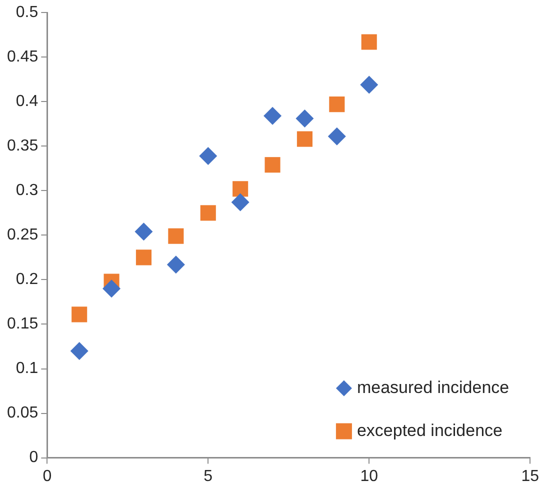 The height and width of the screenshot is (493, 542). Describe the element at coordinates (22, 413) in the screenshot. I see `y-tick-label: 0.05` at that location.